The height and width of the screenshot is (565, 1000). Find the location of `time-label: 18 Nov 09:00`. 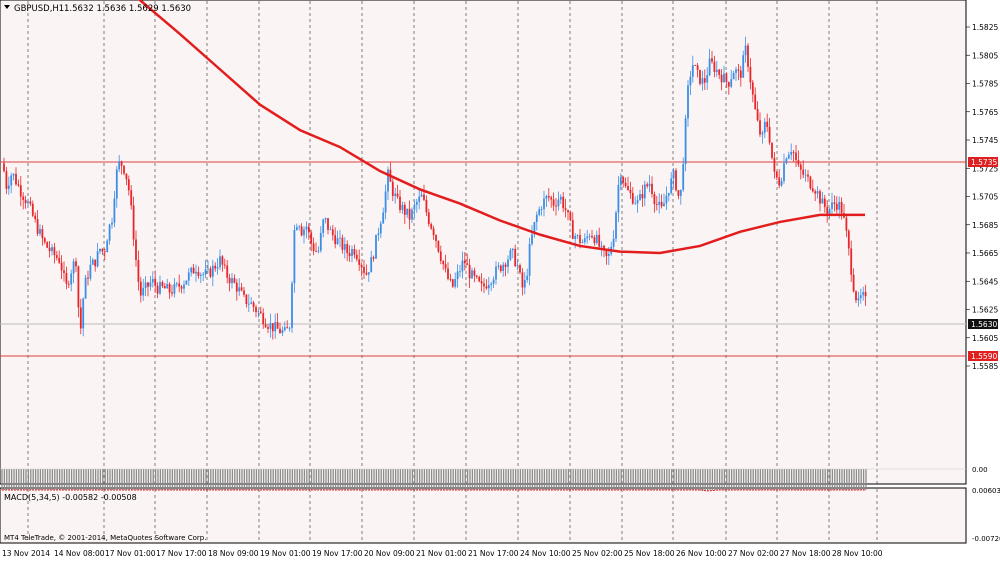

time-label: 18 Nov 09:00 is located at coordinates (233, 553).